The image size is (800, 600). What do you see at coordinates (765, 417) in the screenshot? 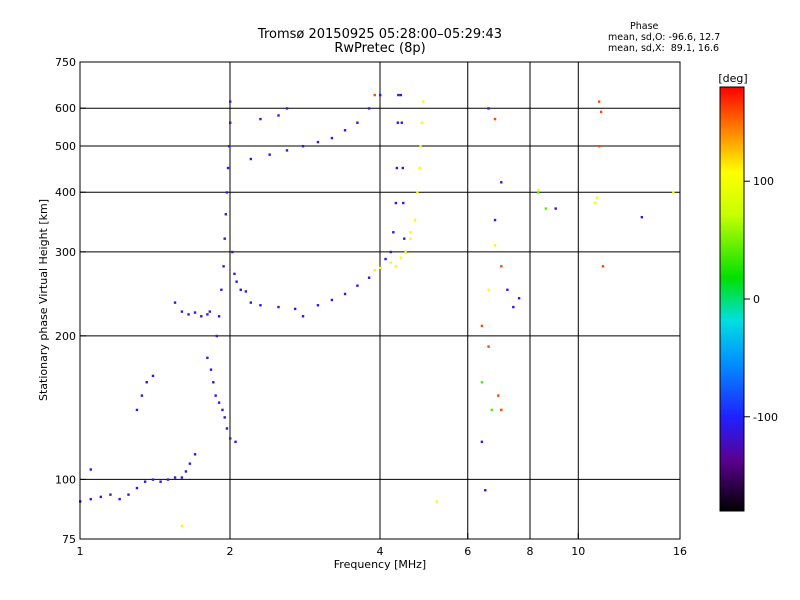
I see `colorbar-tick-label: -100` at bounding box center [765, 417].